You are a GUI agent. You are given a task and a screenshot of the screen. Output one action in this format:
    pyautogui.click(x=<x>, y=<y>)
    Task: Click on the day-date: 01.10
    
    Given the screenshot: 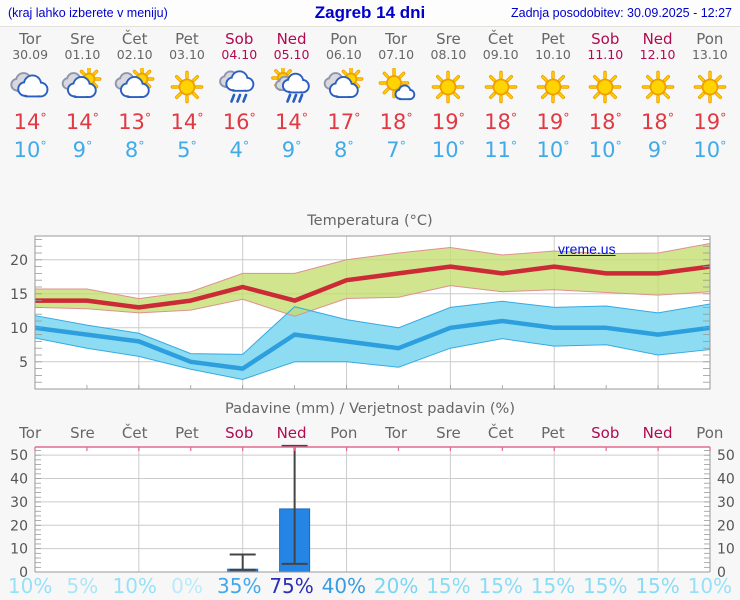 What is the action you would take?
    pyautogui.click(x=82, y=54)
    